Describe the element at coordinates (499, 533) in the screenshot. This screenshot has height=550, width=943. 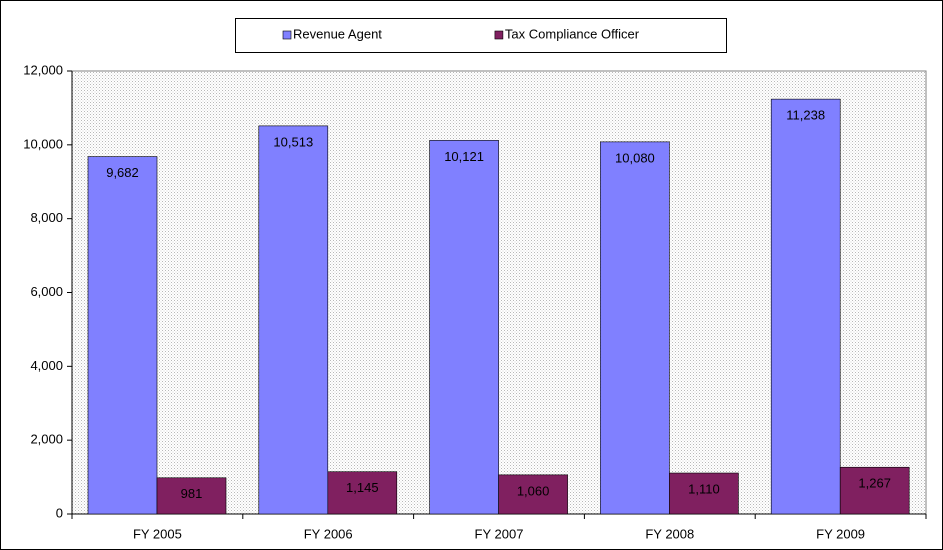
I see `x-tick-label: FY 2007` at that location.